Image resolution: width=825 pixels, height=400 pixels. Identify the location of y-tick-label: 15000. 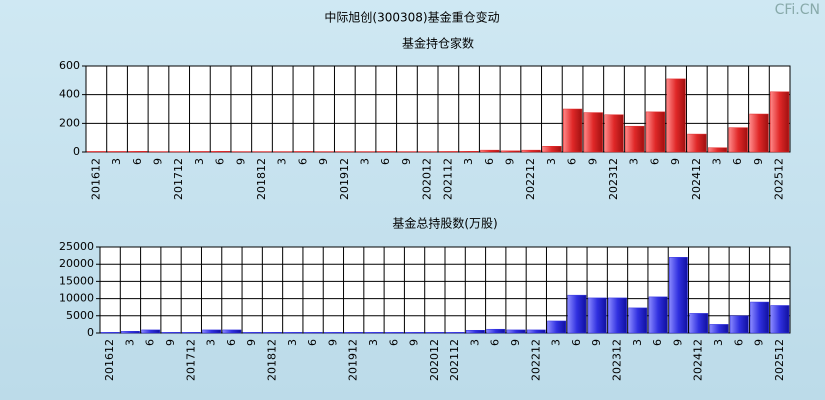
(76, 280).